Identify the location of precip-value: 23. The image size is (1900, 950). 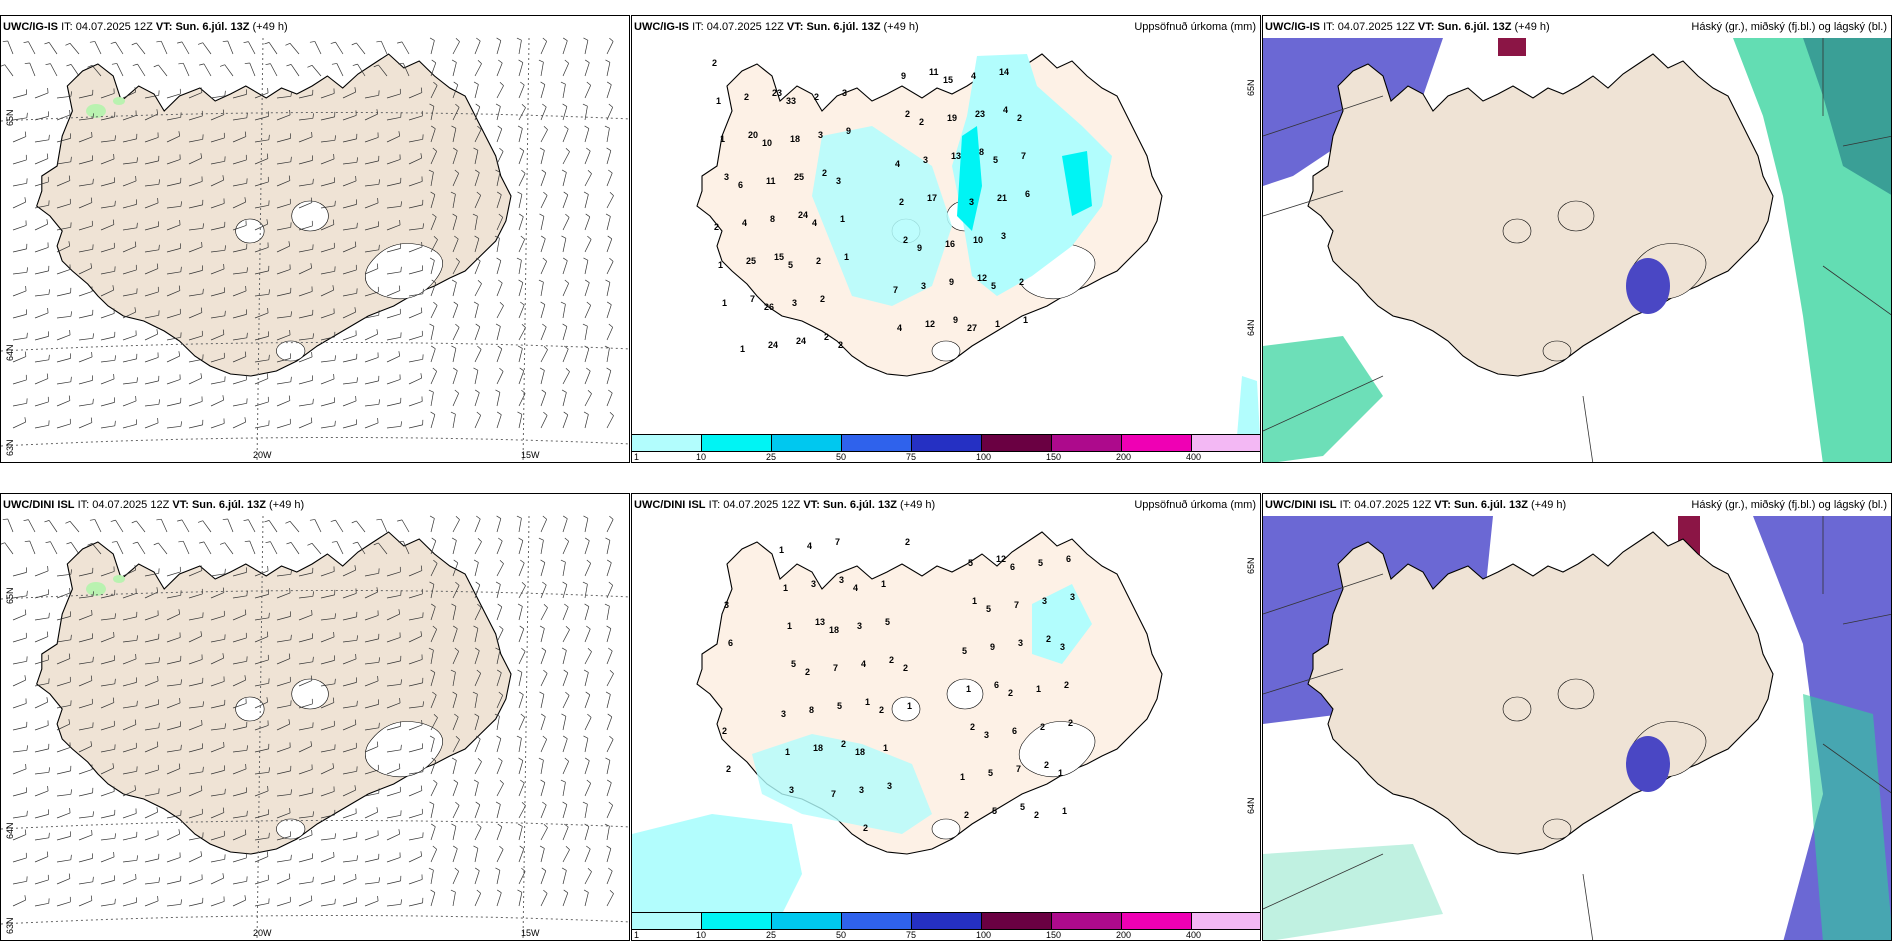
(777, 93).